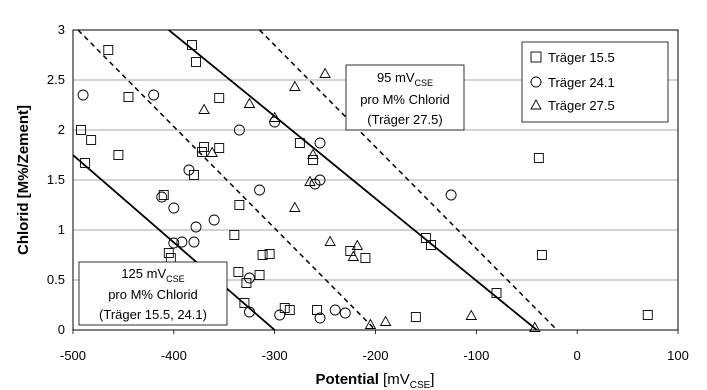 Image resolution: width=707 pixels, height=390 pixels. I want to click on legend-label-traeger-24-1: Träger 24.1, so click(581, 82).